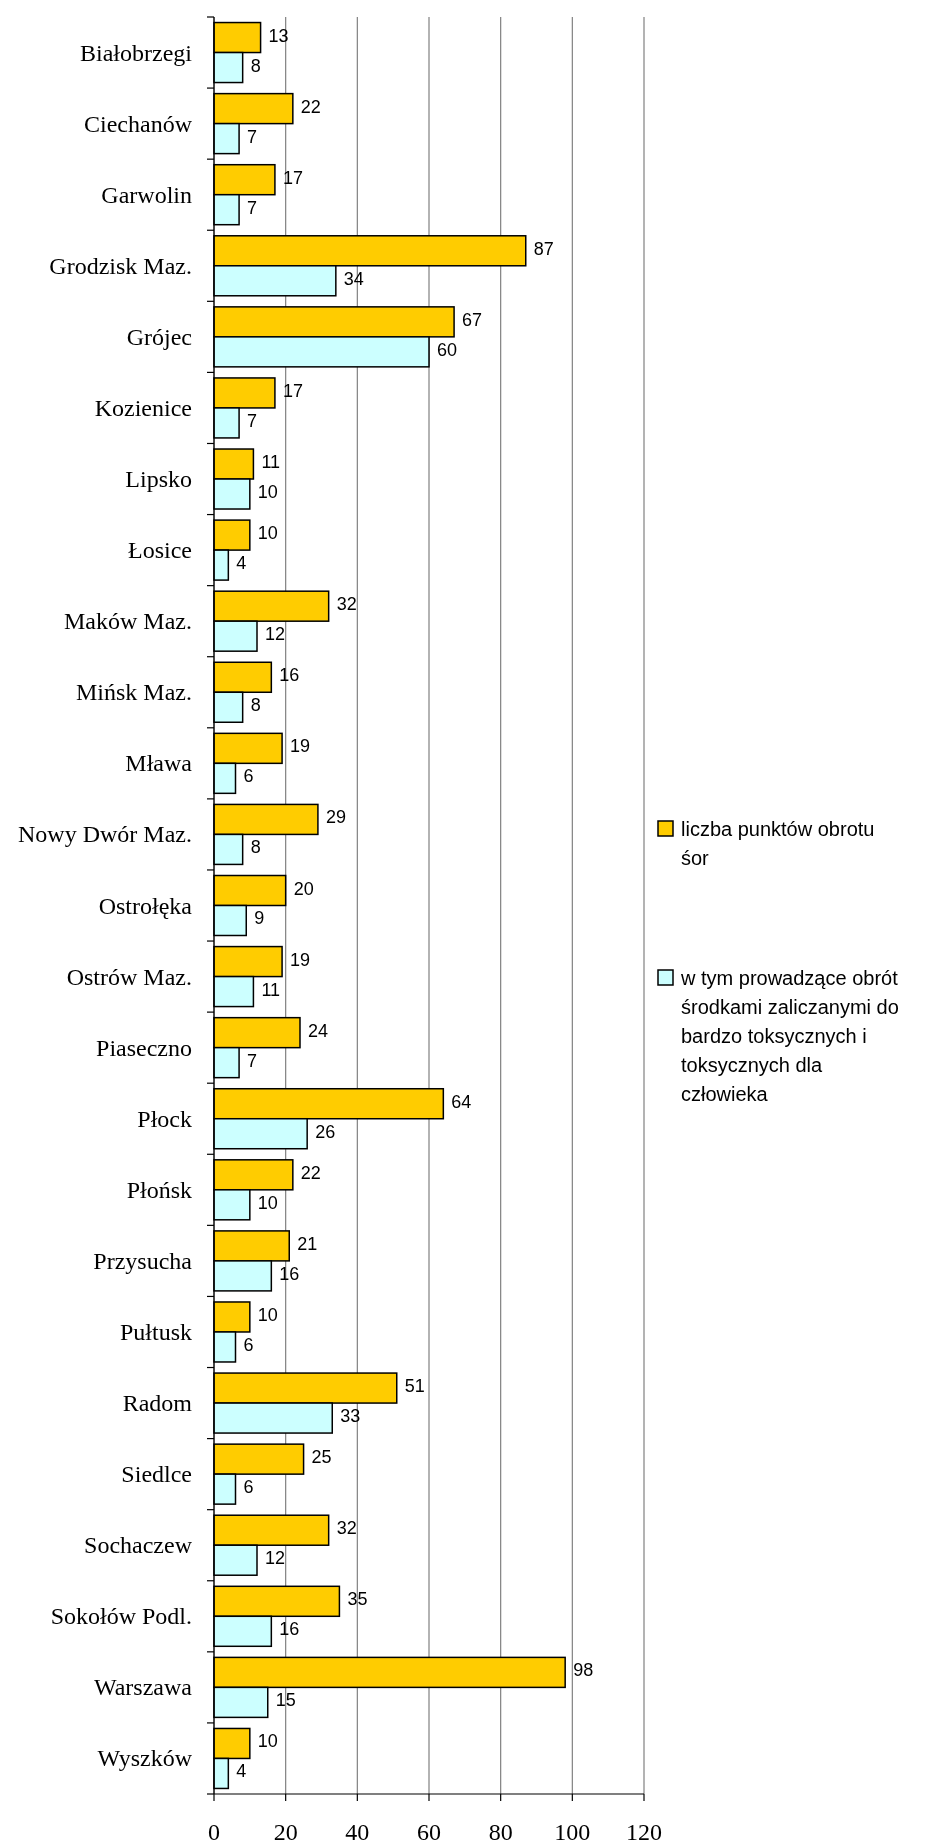 The image size is (947, 1840). Describe the element at coordinates (285, 1700) in the screenshot. I see `data-label: 15` at that location.